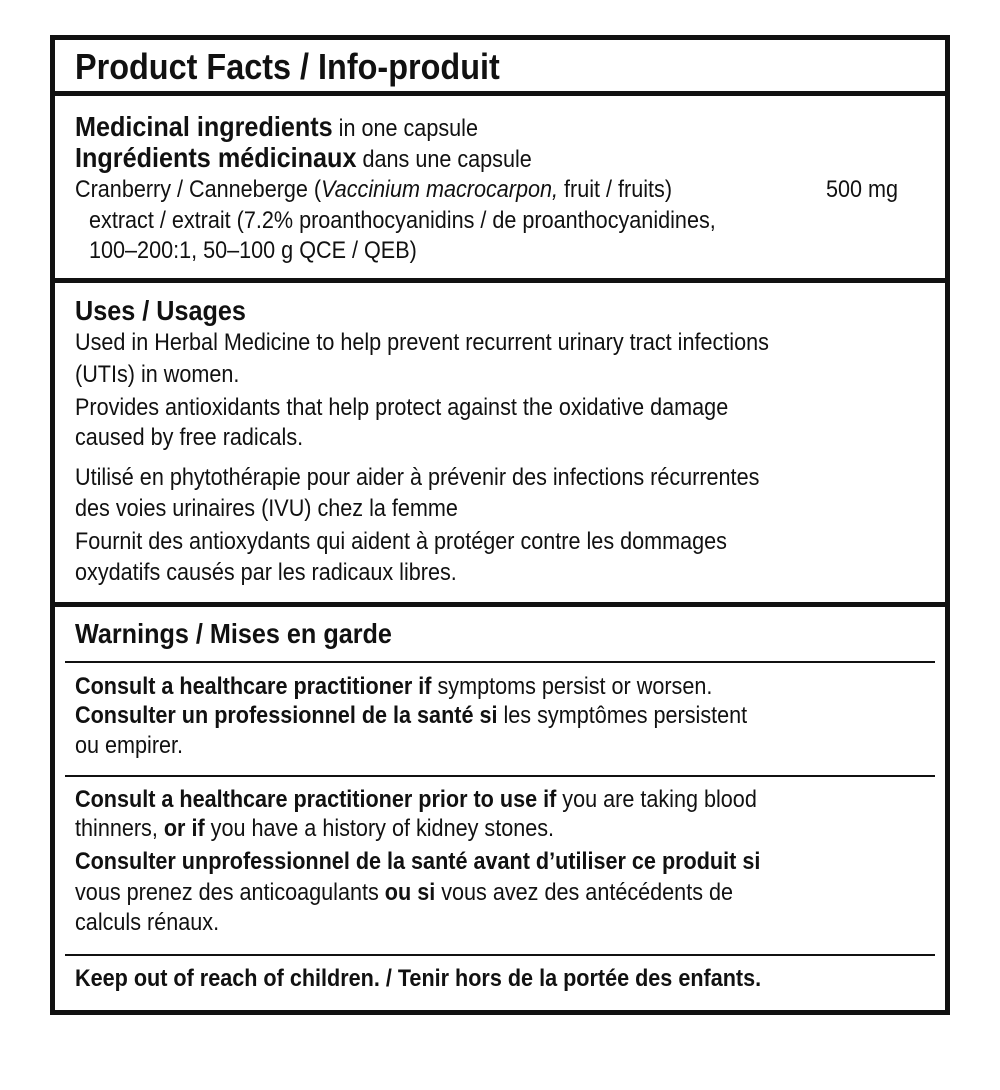 The height and width of the screenshot is (1090, 1000). What do you see at coordinates (198, 189) in the screenshot?
I see `text: Cranberry / Canneberge (` at bounding box center [198, 189].